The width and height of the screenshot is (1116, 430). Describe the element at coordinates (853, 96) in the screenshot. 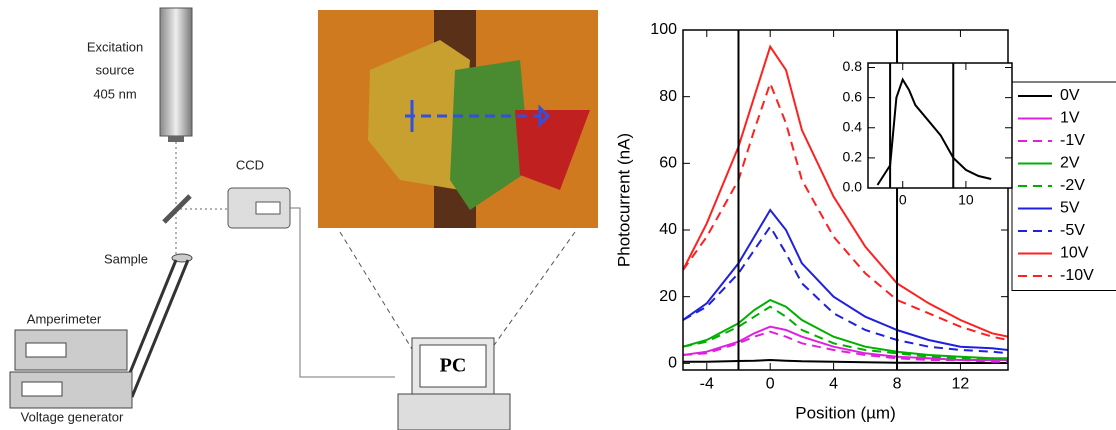

I see `y-tick-label: 0.6` at that location.